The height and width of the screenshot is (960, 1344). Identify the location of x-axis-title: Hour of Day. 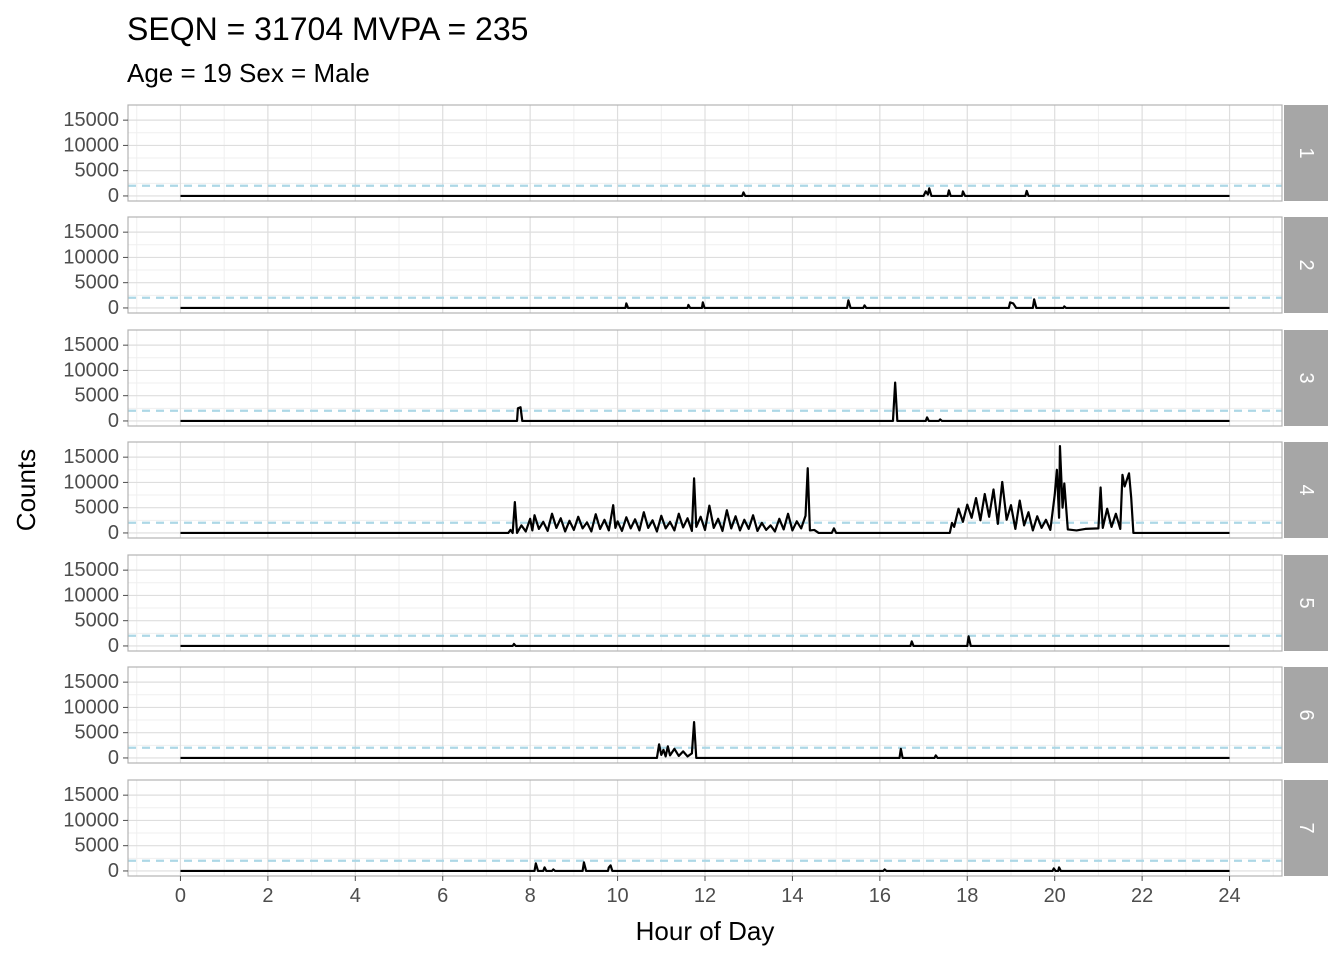
(705, 931).